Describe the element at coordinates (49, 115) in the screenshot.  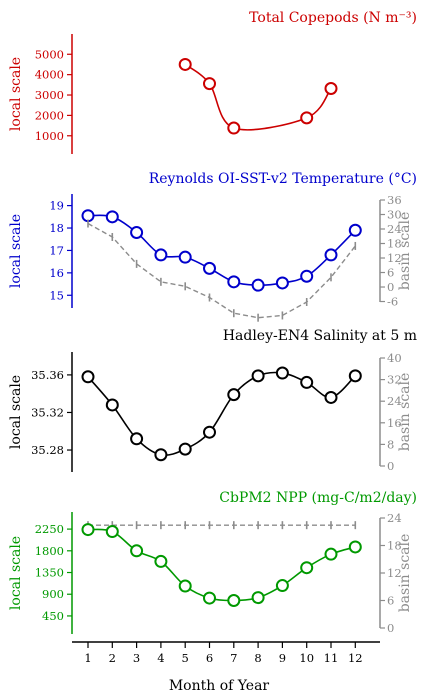
I see `left-tick-label: 2000` at that location.